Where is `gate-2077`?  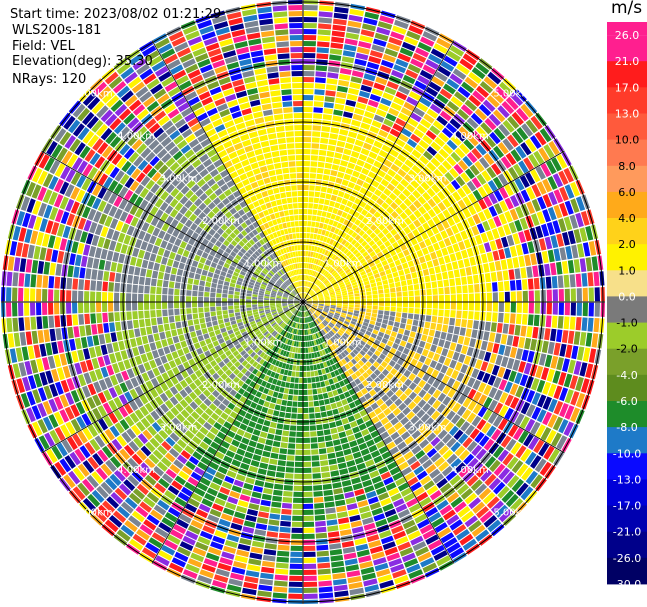 gate-2077 is located at coordinates (442, 397).